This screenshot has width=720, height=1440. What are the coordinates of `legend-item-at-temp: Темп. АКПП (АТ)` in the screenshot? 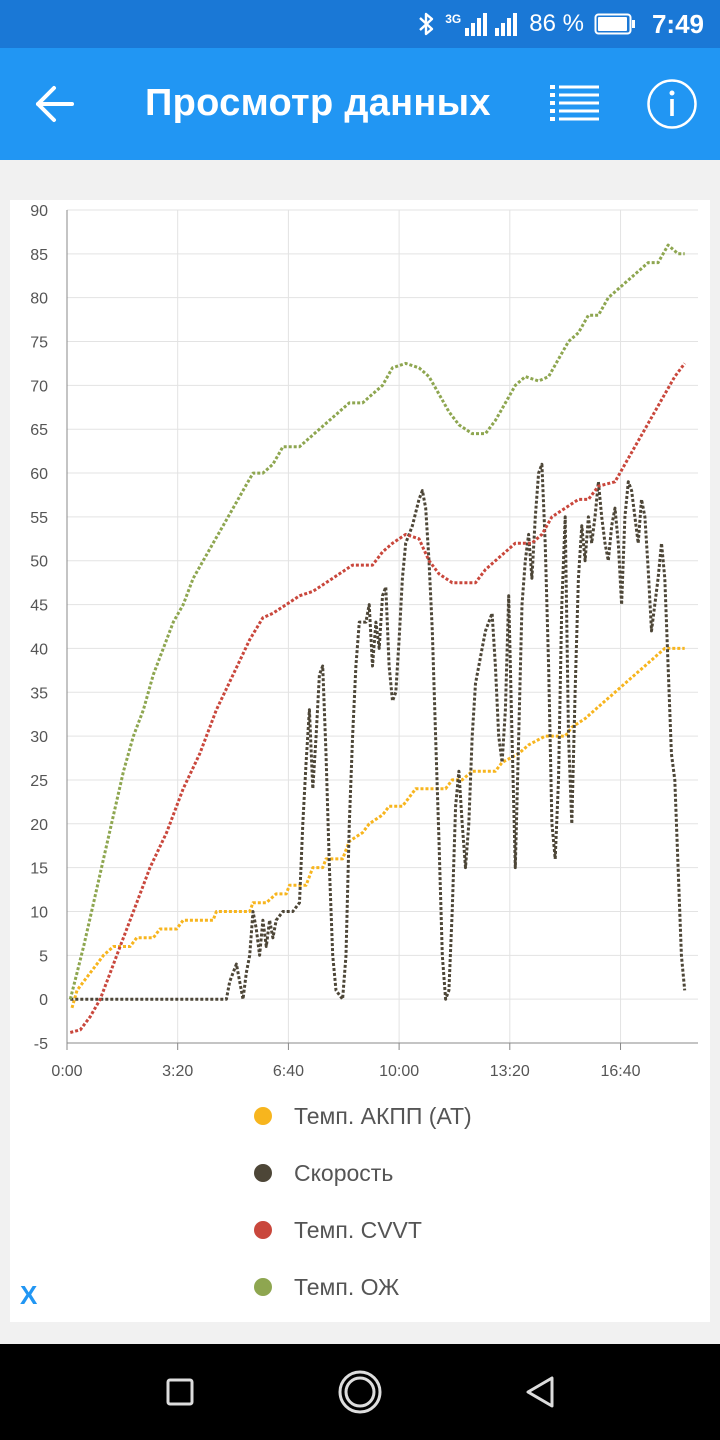 It's located at (363, 1116).